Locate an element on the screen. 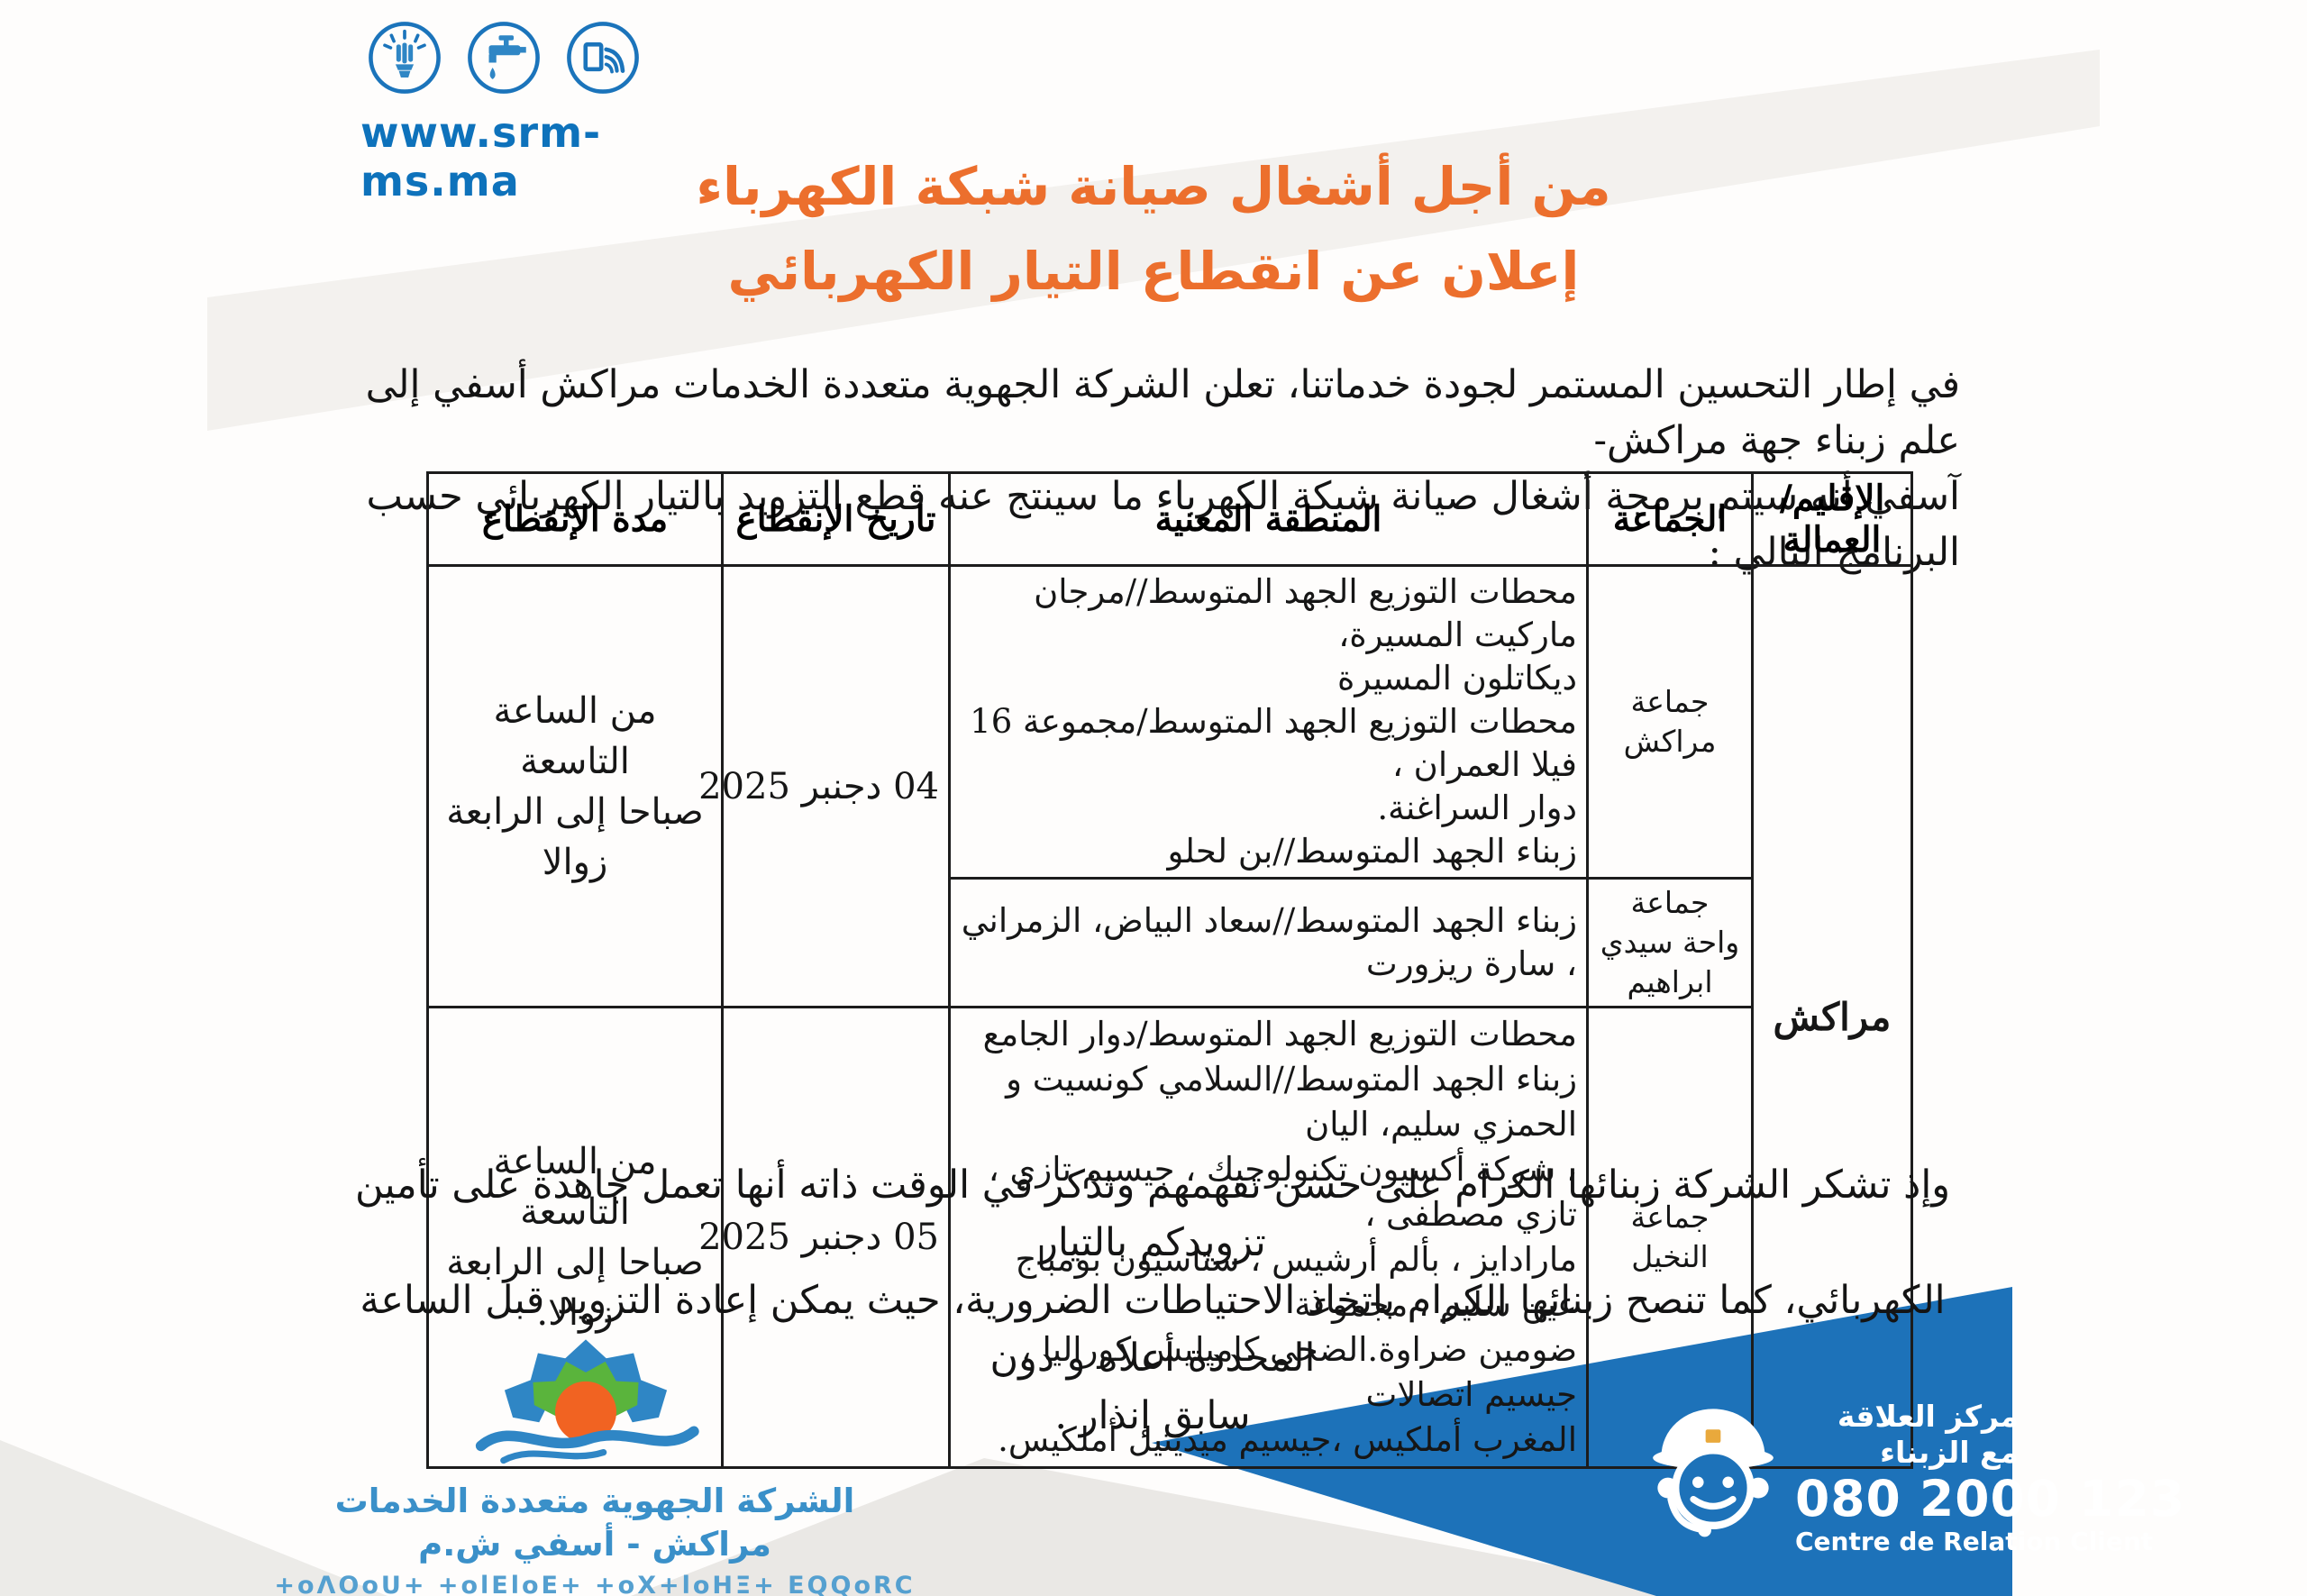 The width and height of the screenshot is (2307, 1596). date-cell: 05 دجنبر 2025 is located at coordinates (824, 1237).